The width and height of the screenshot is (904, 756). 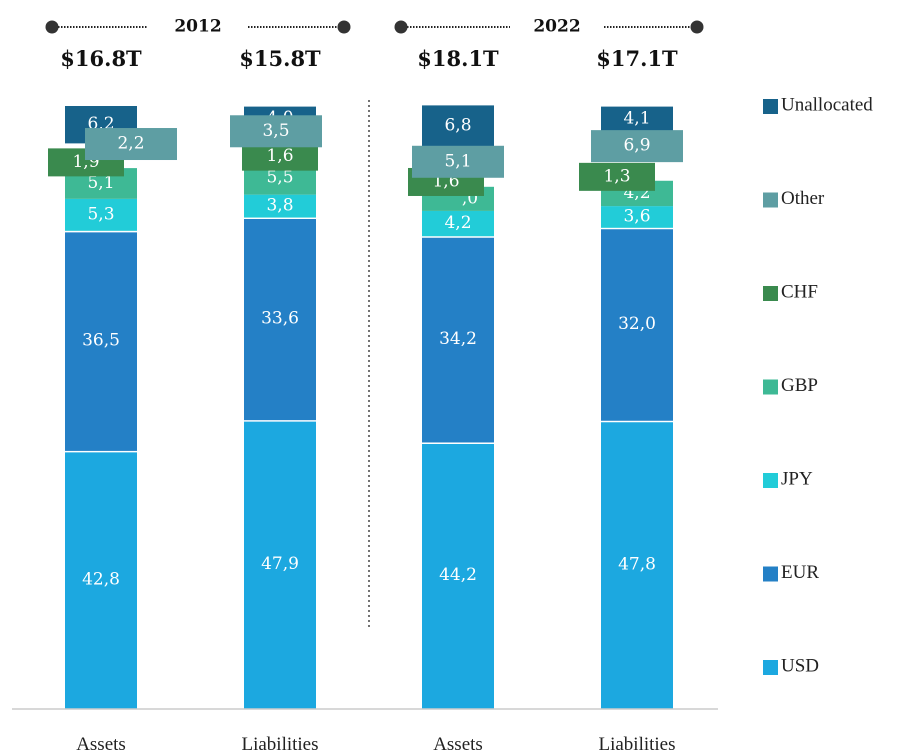 I want to click on data-label-eur: 32,0, so click(x=637, y=324).